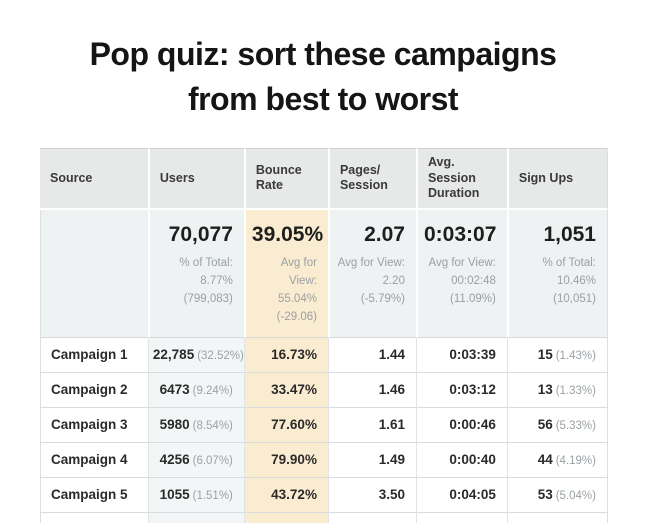 The height and width of the screenshot is (523, 646). Describe the element at coordinates (557, 390) in the screenshot. I see `sign-ups-cell: 13 (1.33%)` at that location.